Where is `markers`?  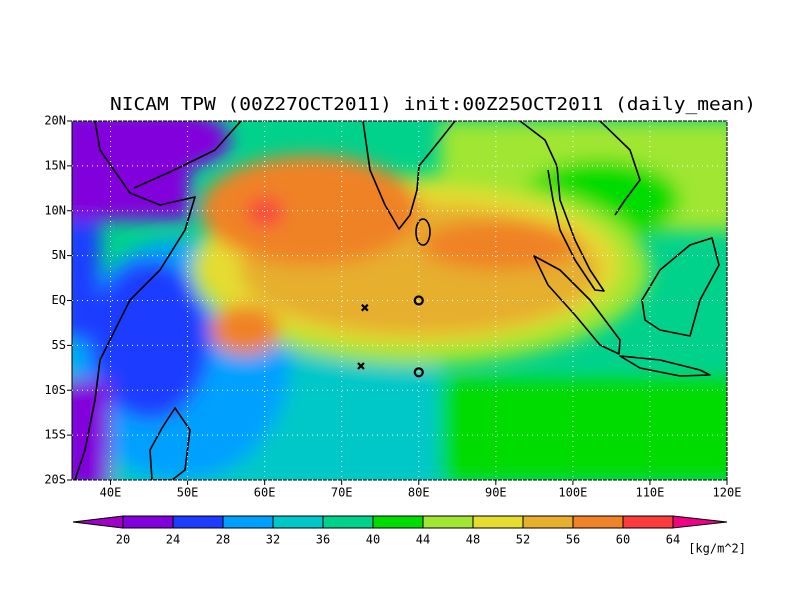
markers is located at coordinates (390, 336).